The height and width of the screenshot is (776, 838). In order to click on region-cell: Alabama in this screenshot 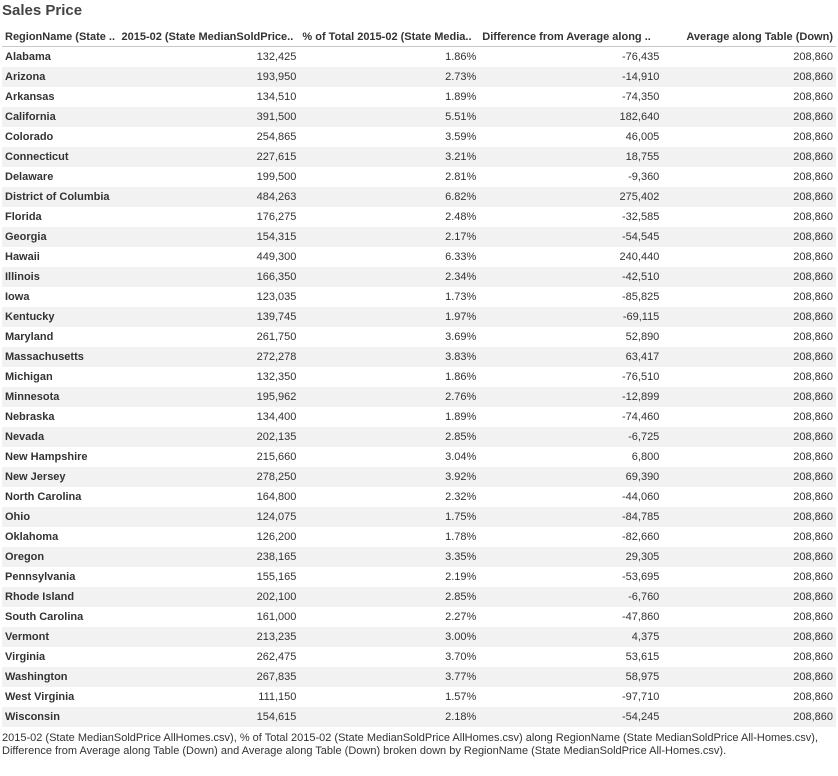, I will do `click(28, 57)`.